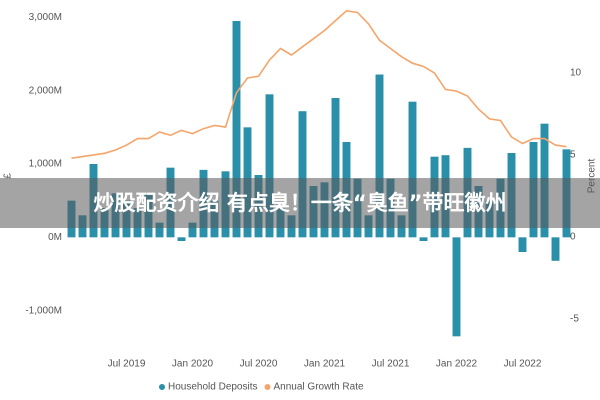 This screenshot has height=400, width=600. I want to click on banner-band, so click(300, 203).